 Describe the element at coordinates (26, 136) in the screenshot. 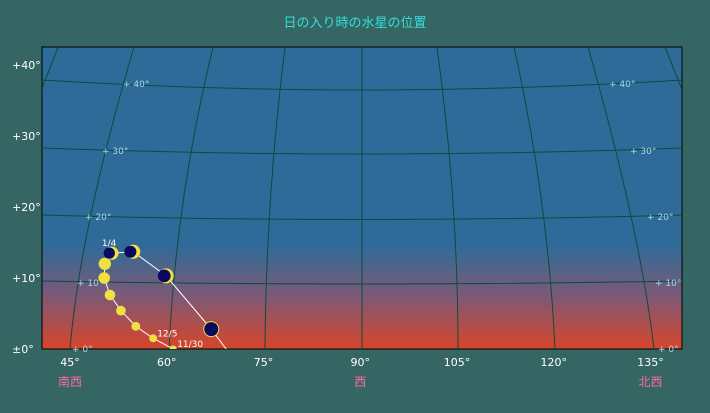

I see `y-tick-label: +30°` at that location.